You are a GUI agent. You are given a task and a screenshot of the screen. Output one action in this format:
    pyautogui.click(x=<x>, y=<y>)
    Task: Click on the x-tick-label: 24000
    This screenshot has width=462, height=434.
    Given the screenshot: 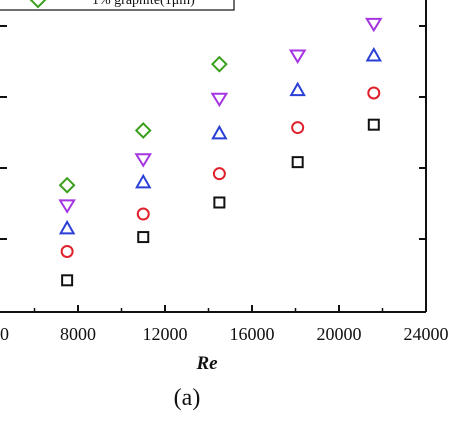 What is the action you would take?
    pyautogui.click(x=426, y=334)
    